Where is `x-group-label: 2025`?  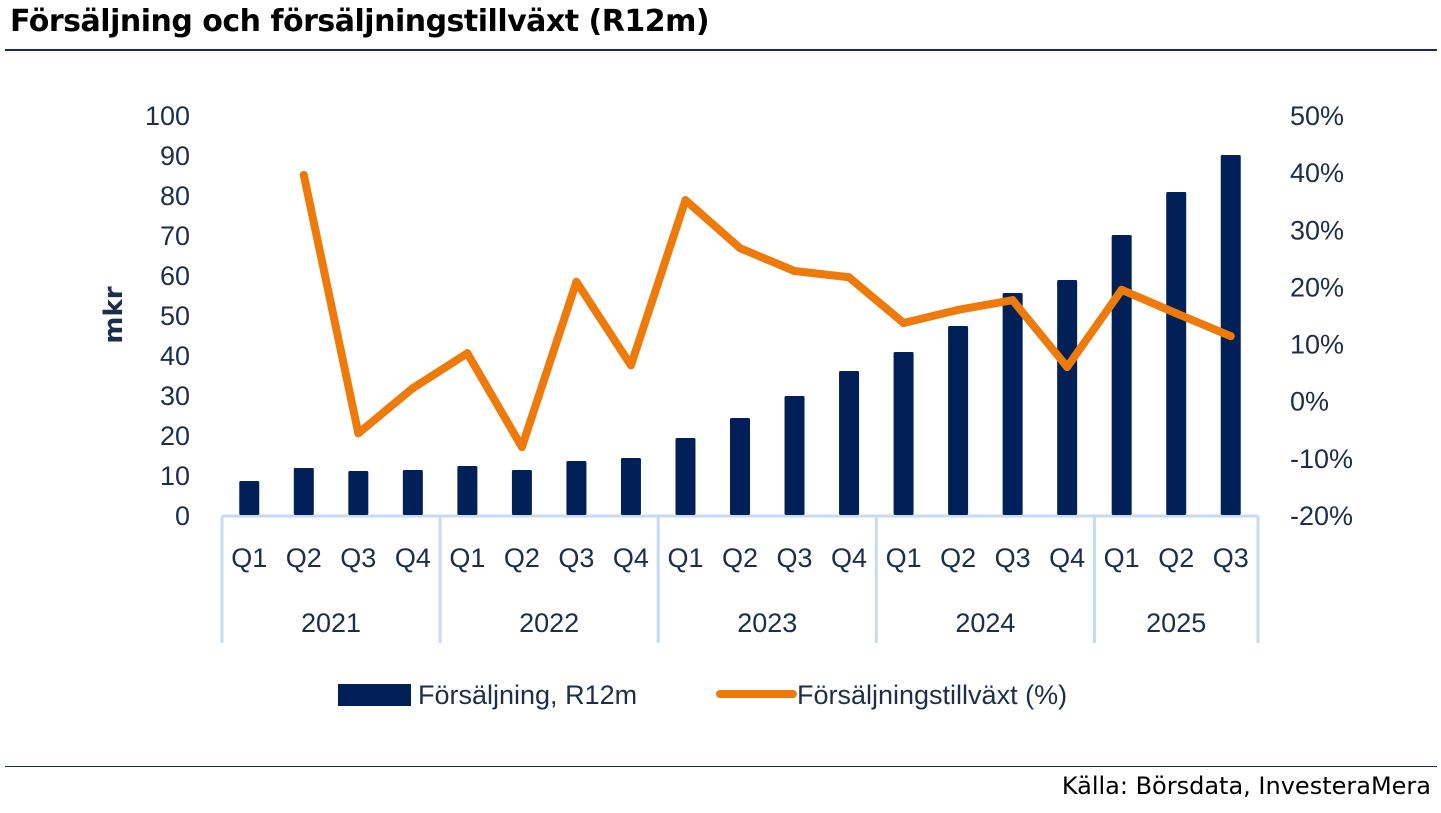
x-group-label: 2025 is located at coordinates (1176, 623).